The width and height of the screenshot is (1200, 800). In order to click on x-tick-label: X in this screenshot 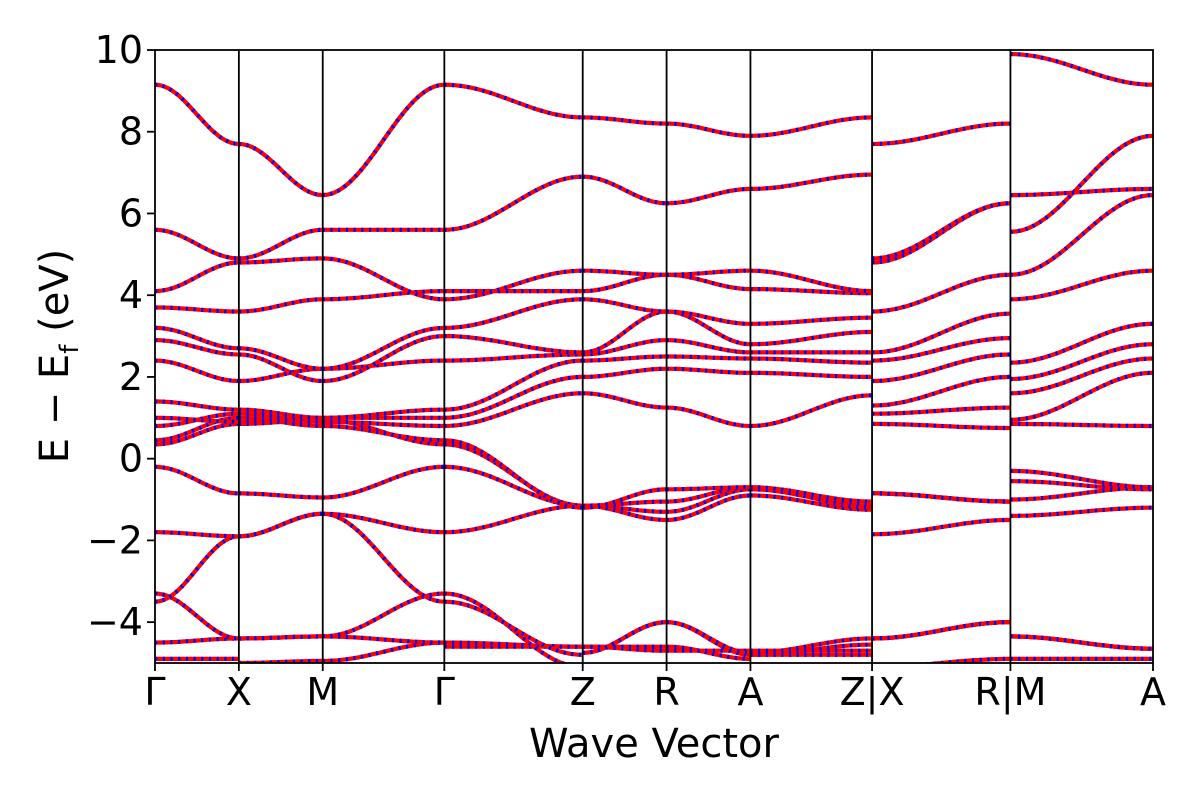, I will do `click(239, 692)`.